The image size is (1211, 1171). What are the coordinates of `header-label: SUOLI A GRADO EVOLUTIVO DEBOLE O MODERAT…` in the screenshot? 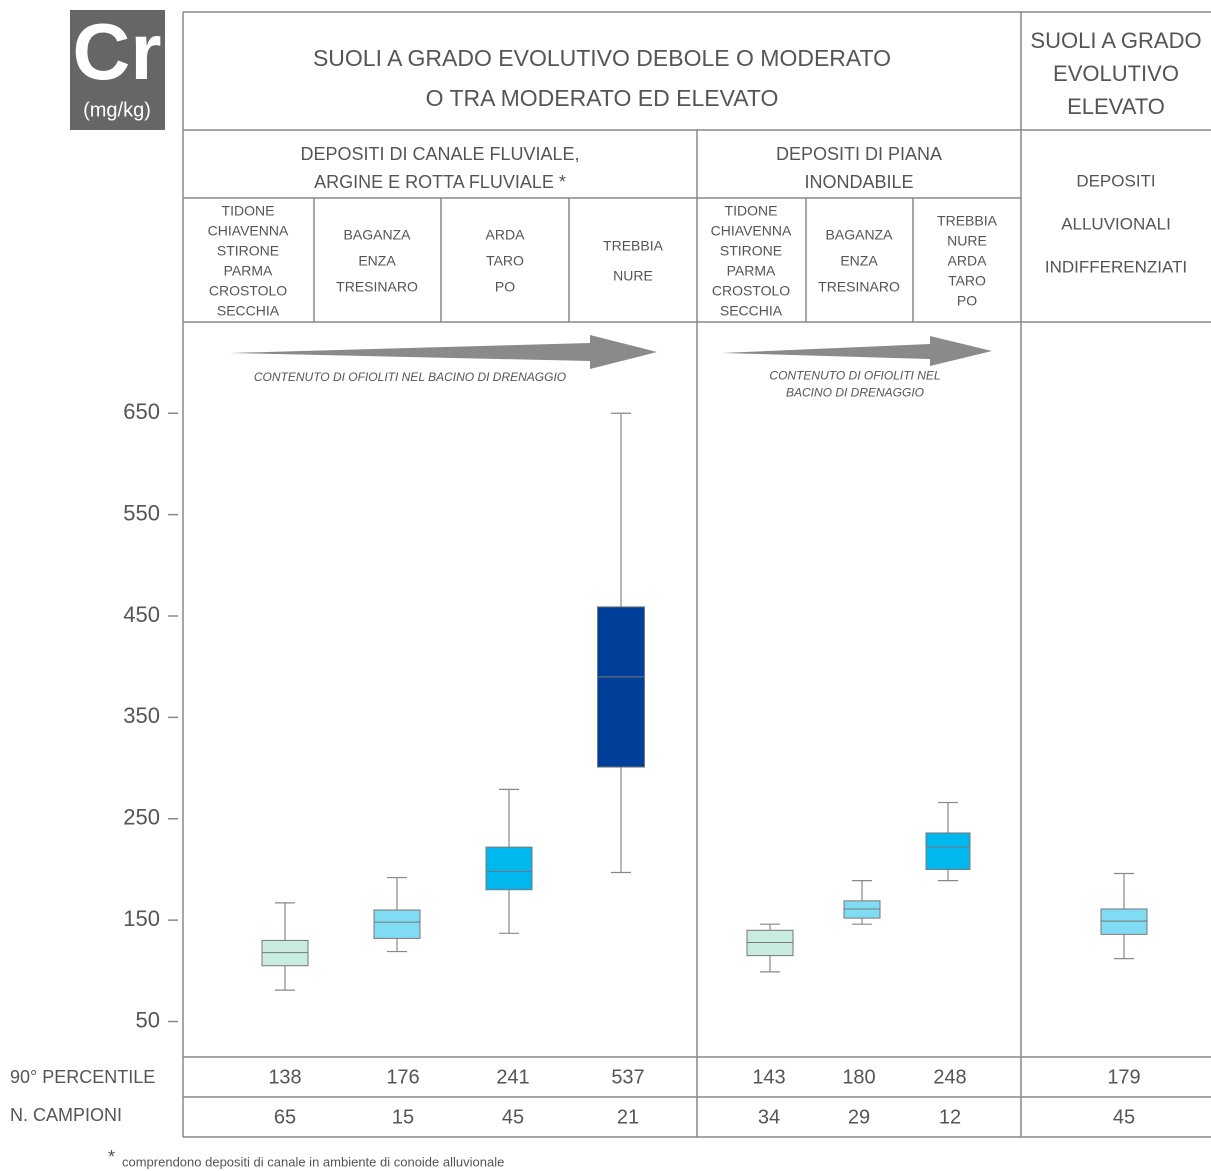 It's located at (602, 58).